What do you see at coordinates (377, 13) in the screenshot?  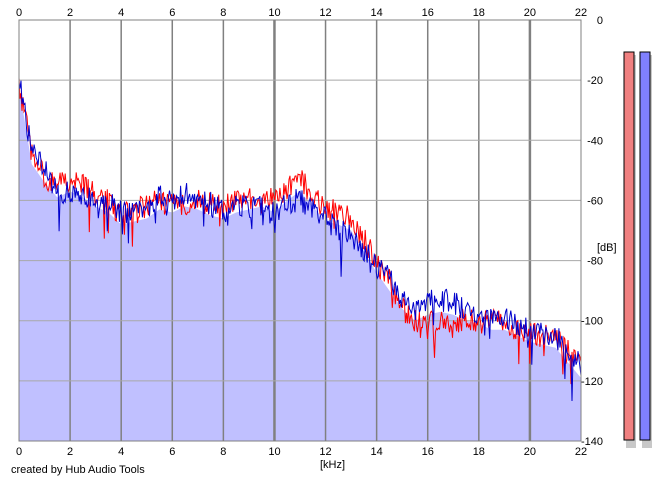 I see `x-tick-label-top: 14` at bounding box center [377, 13].